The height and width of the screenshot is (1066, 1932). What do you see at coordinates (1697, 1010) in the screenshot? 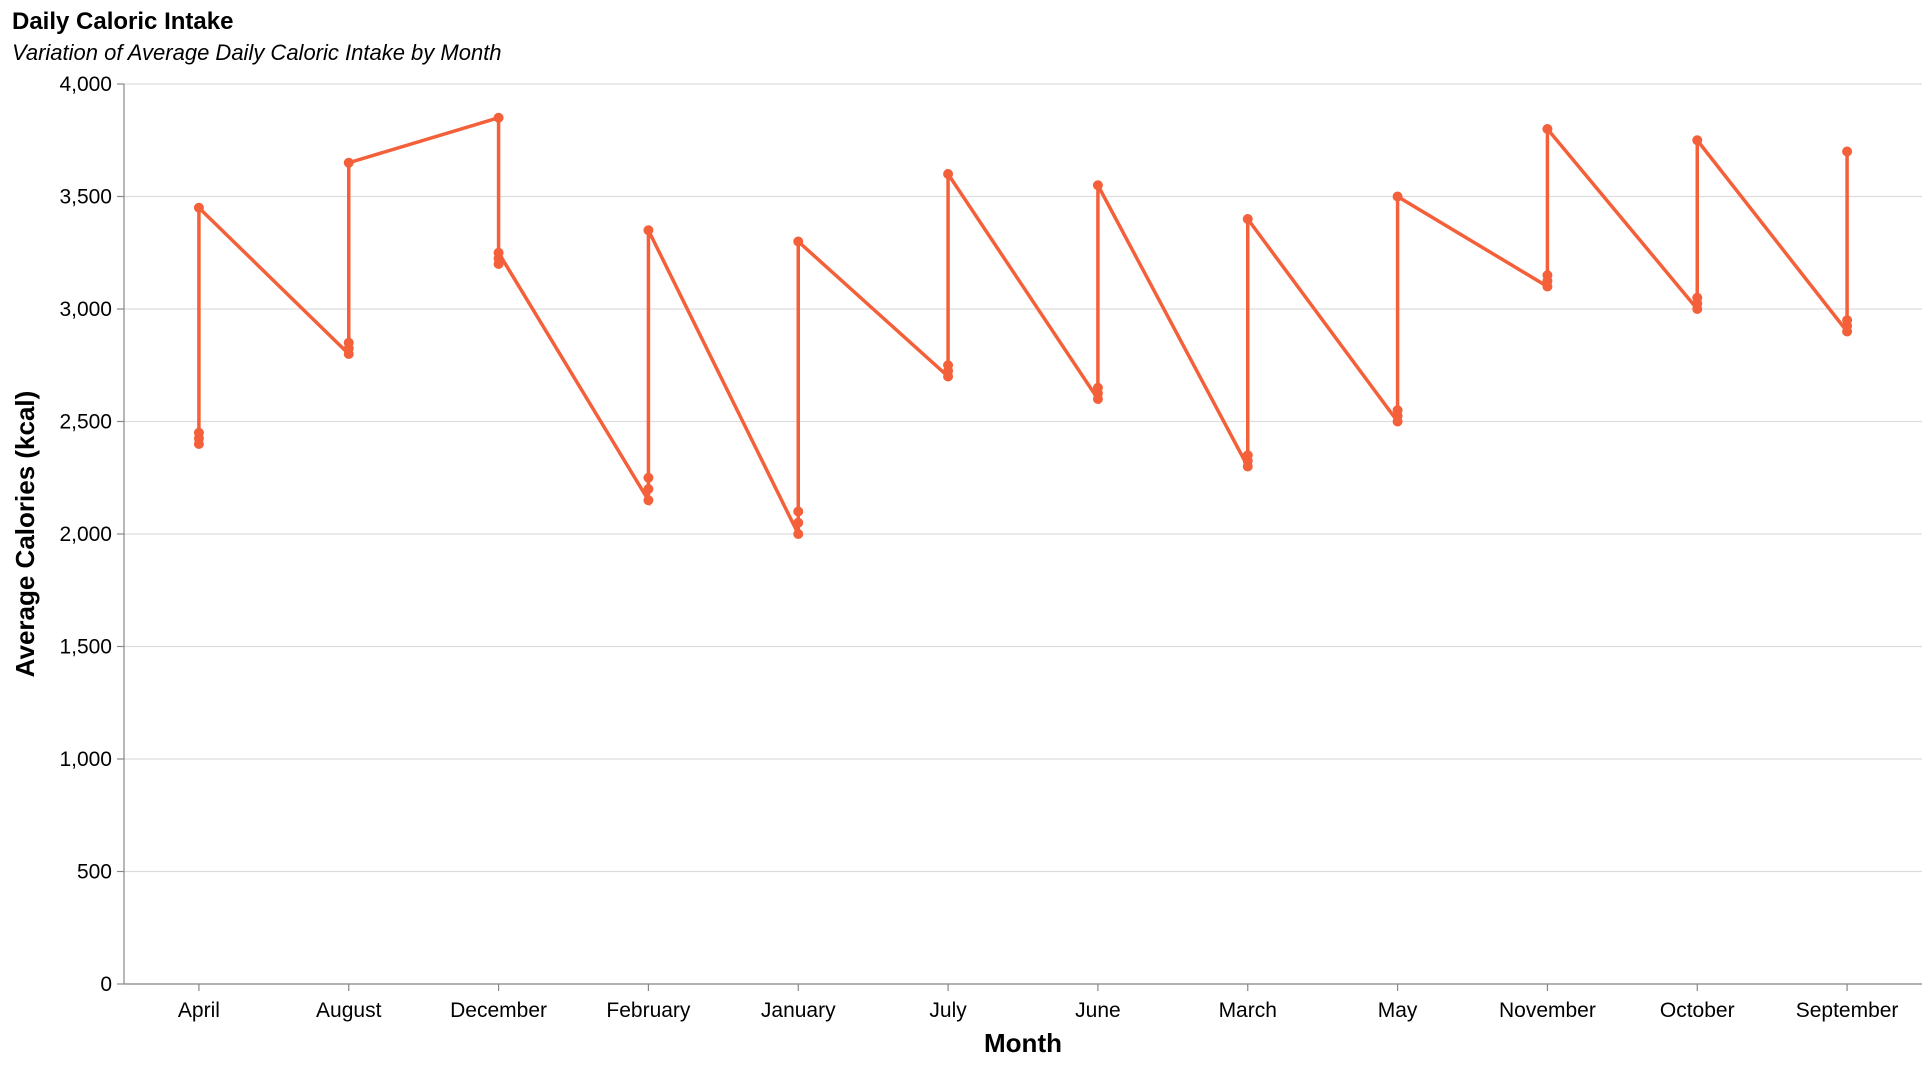
I see `x-tick-label: October` at bounding box center [1697, 1010].